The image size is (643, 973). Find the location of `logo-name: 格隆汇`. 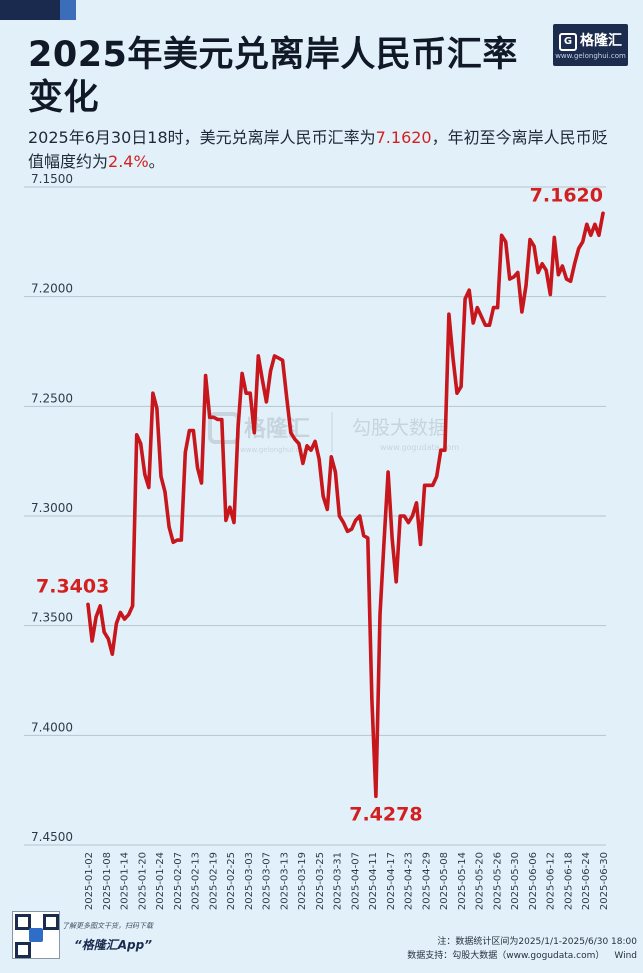

logo-name: 格隆汇 is located at coordinates (601, 41).